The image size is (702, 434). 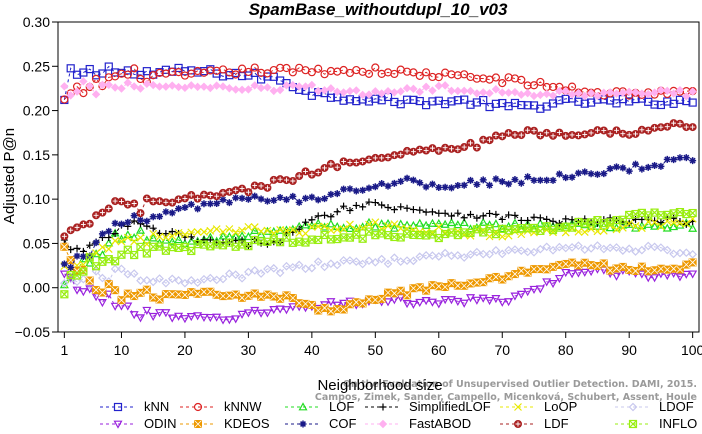 I want to click on y-tick-label: 0.05, so click(x=36, y=243).